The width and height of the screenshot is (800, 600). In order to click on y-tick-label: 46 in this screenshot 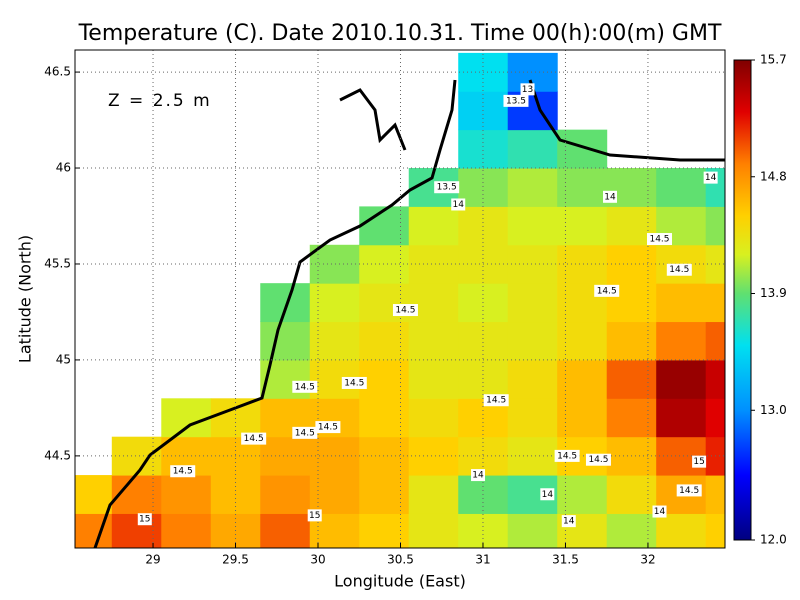, I will do `click(63, 168)`.